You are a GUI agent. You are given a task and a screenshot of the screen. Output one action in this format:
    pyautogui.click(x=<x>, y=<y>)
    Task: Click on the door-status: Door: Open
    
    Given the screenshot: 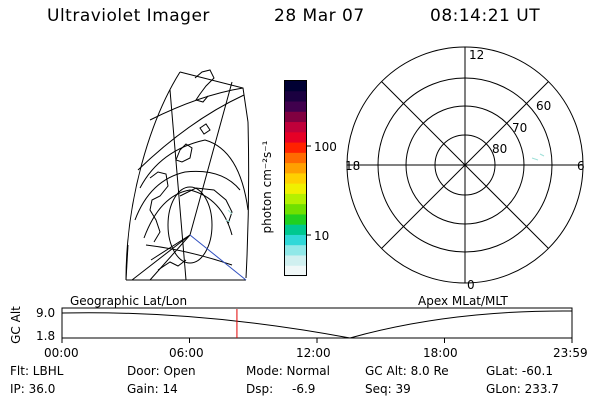 What is the action you would take?
    pyautogui.click(x=161, y=371)
    